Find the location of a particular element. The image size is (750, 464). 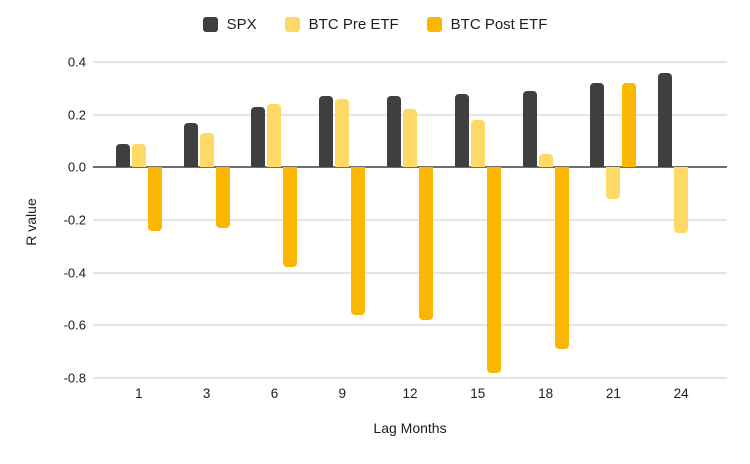

legend: SPX BTC Pre ETF BTC Post ETF is located at coordinates (375, 24).